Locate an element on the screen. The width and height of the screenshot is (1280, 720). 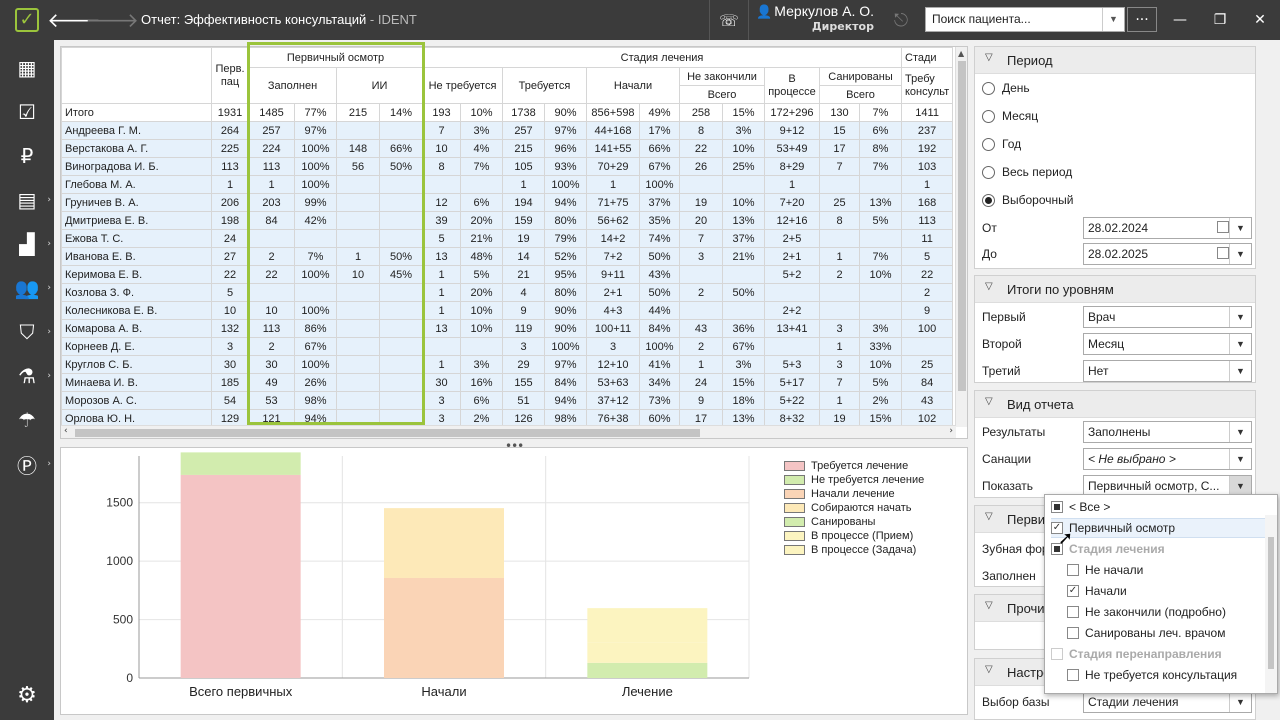
table-cell: 99% is located at coordinates (315, 202).